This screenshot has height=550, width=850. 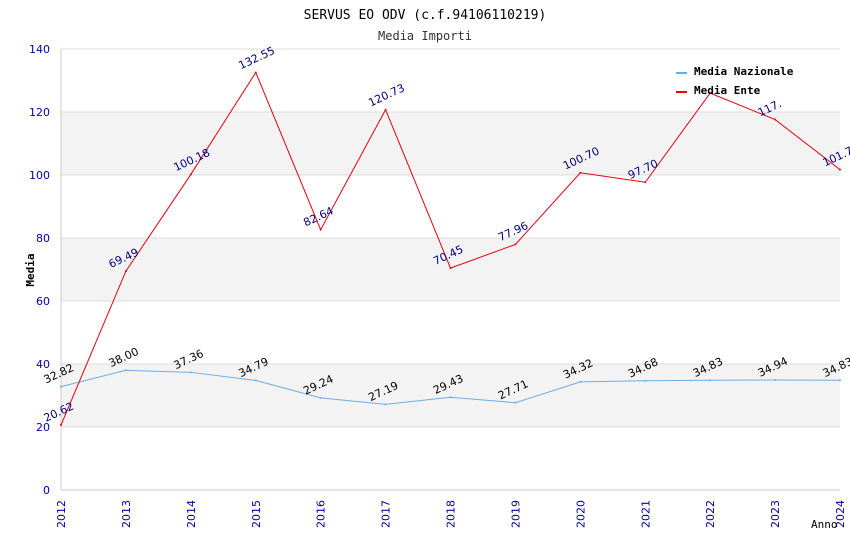 What do you see at coordinates (824, 524) in the screenshot?
I see `x-axis-label: Anno` at bounding box center [824, 524].